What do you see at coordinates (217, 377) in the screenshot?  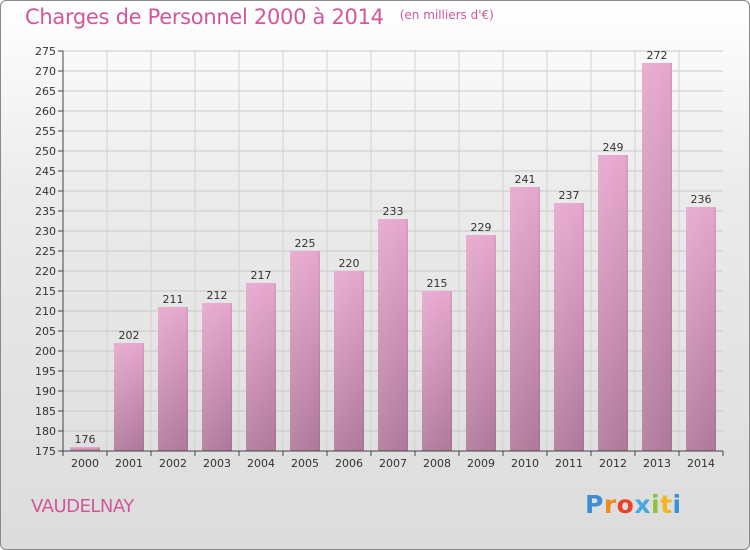 I see `bar-shade-2003` at bounding box center [217, 377].